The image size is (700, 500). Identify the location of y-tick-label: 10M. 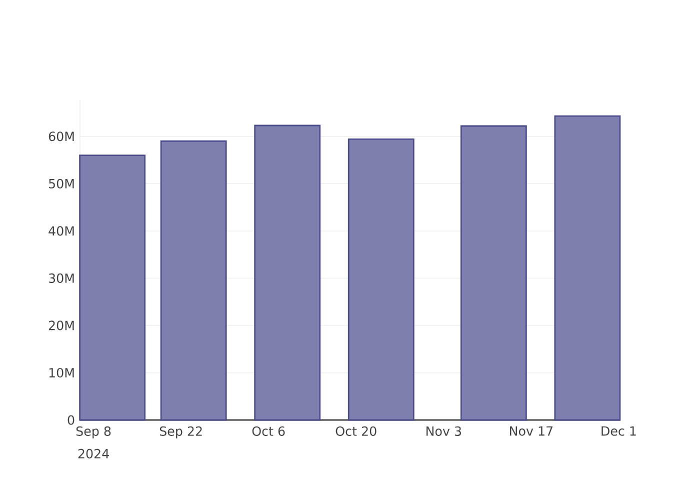
(61, 373).